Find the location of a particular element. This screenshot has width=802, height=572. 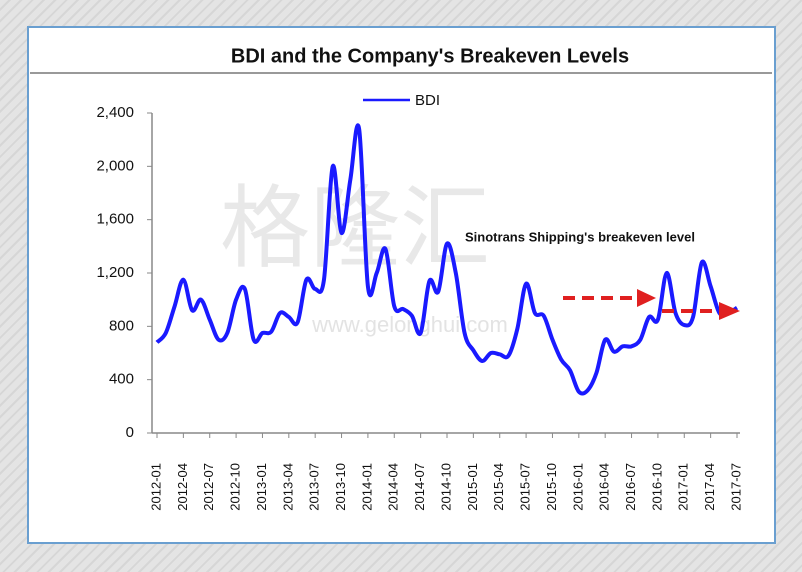

legend-label: BDI is located at coordinates (427, 100).